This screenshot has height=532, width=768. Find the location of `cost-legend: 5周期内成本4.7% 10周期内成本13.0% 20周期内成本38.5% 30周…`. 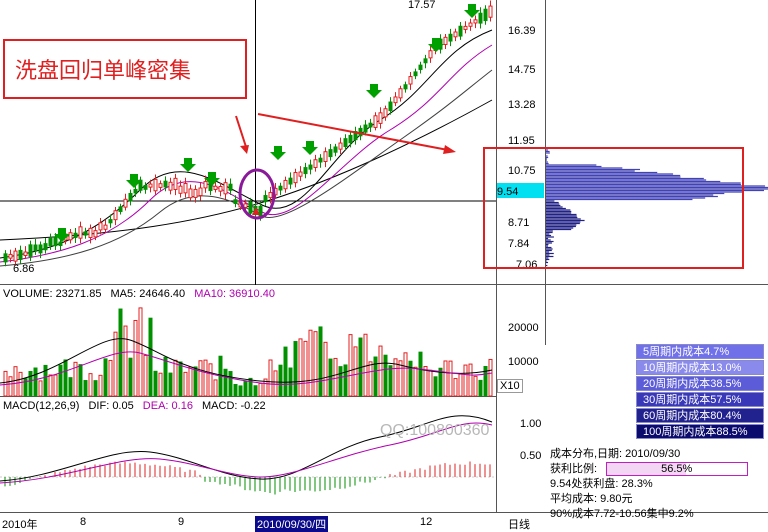

cost-legend: 5周期内成本4.7% 10周期内成本13.0% 20周期内成本38.5% 30周… is located at coordinates (700, 392).